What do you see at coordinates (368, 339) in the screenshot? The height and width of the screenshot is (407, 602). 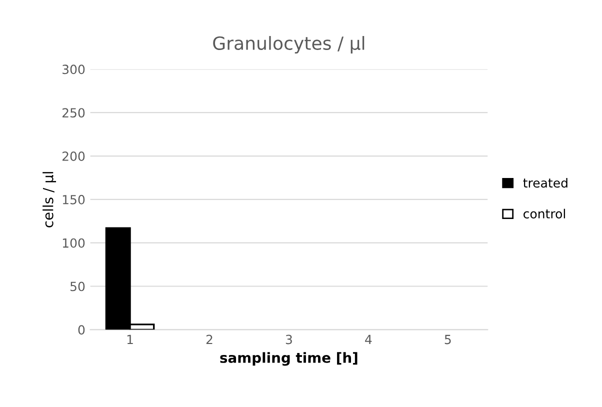 I see `x-tick-label: 4` at bounding box center [368, 339].